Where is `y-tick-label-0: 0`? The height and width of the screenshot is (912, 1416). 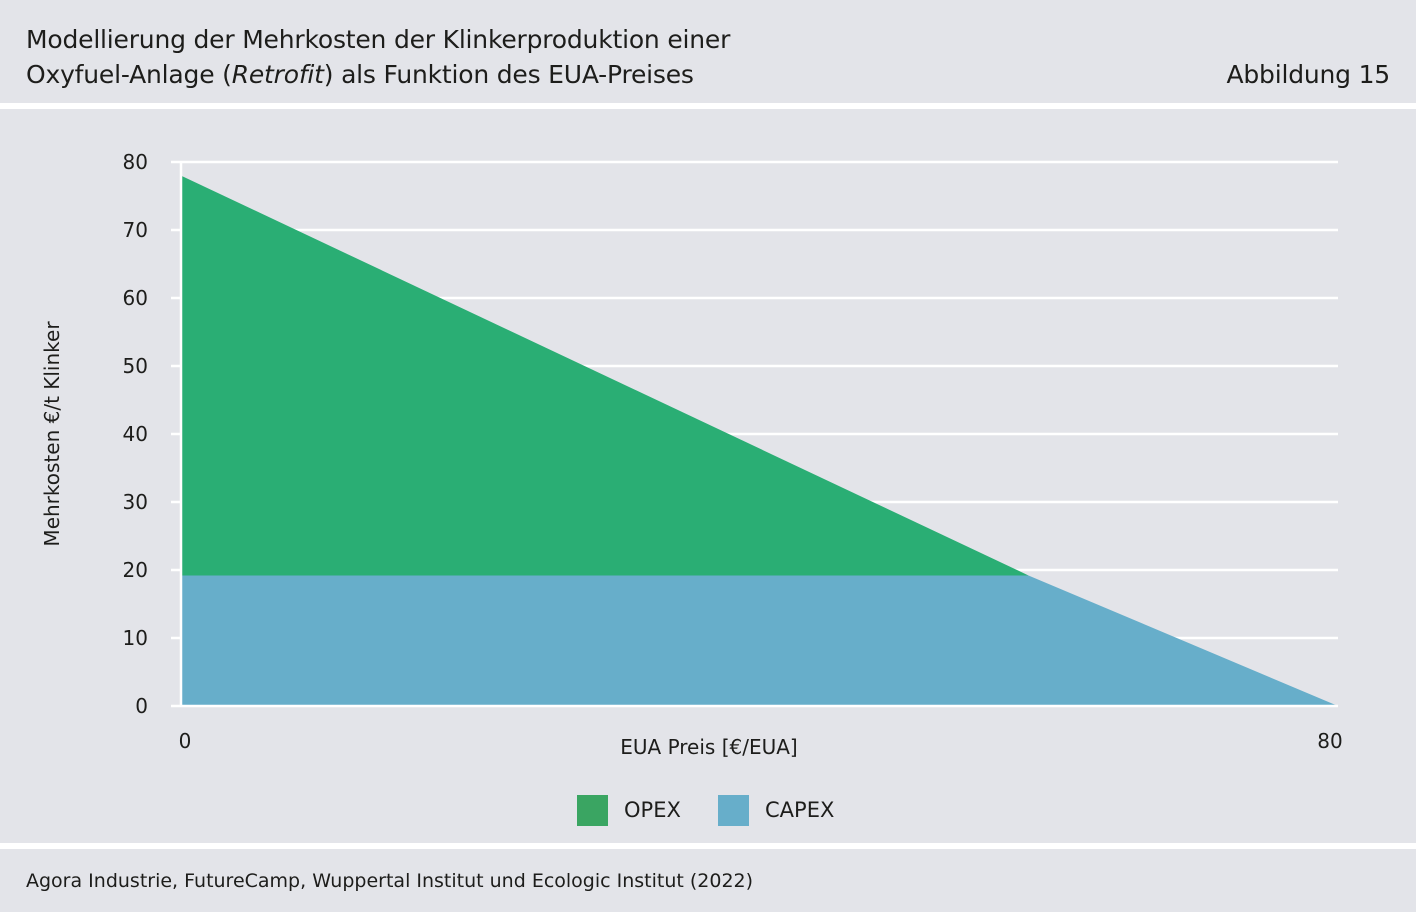
y-tick-label-0: 0 is located at coordinates (141, 706).